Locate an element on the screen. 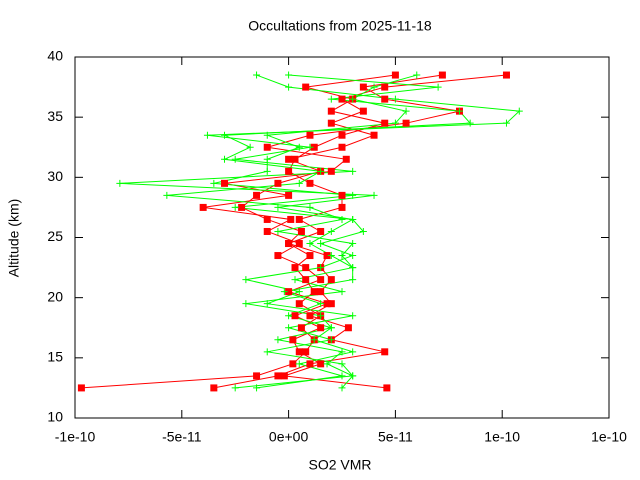  chart-title: Occultations from 2025-11-18 is located at coordinates (340, 26).